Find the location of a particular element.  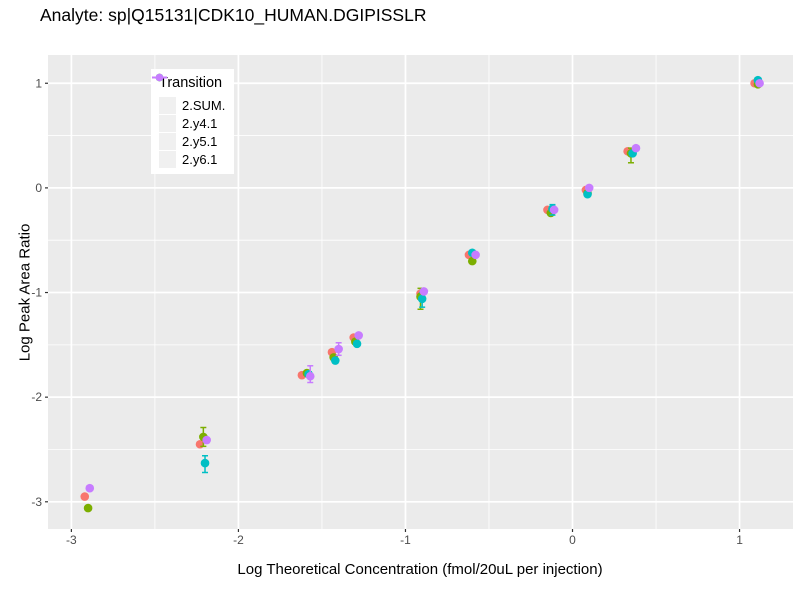

y-tick-label: 1 is located at coordinates (38, 83).